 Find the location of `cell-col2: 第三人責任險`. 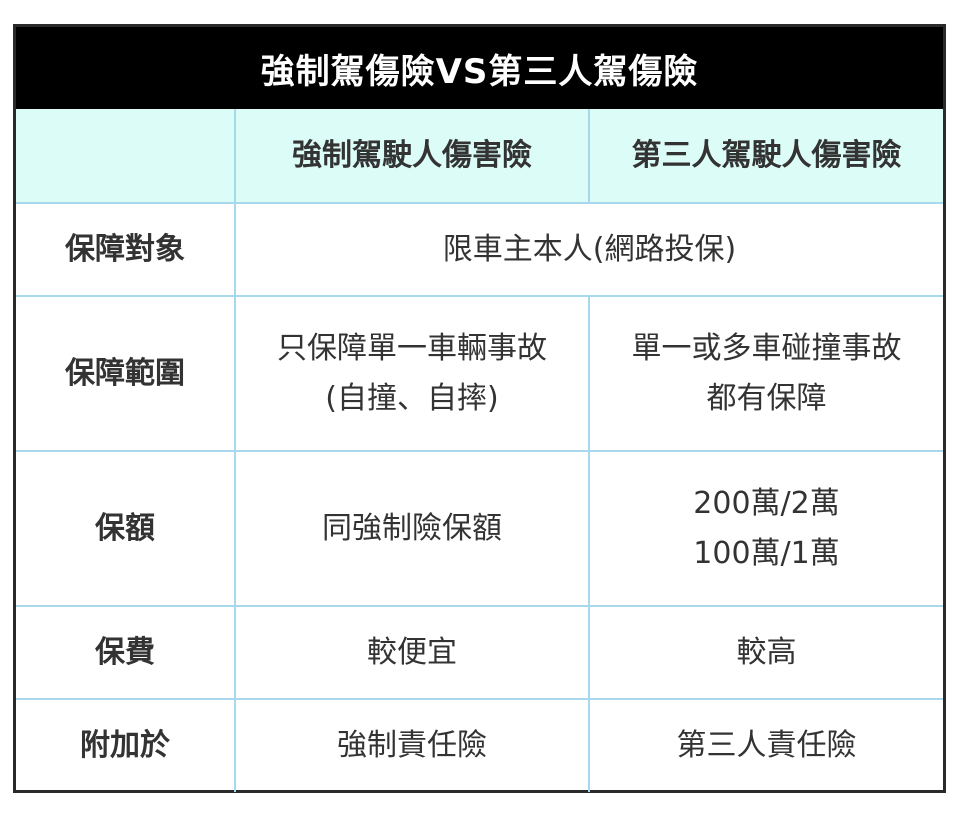

cell-col2: 第三人責任險 is located at coordinates (765, 745).